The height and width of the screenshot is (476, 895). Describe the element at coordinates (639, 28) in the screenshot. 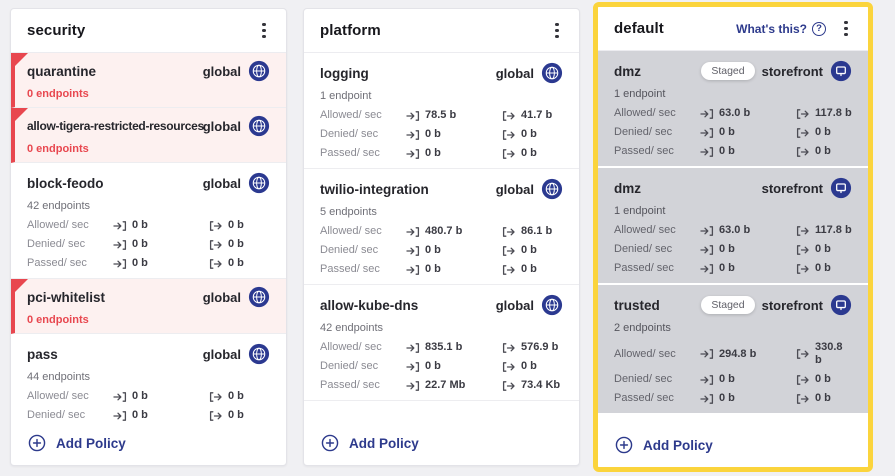

I see `tier-title: default` at that location.